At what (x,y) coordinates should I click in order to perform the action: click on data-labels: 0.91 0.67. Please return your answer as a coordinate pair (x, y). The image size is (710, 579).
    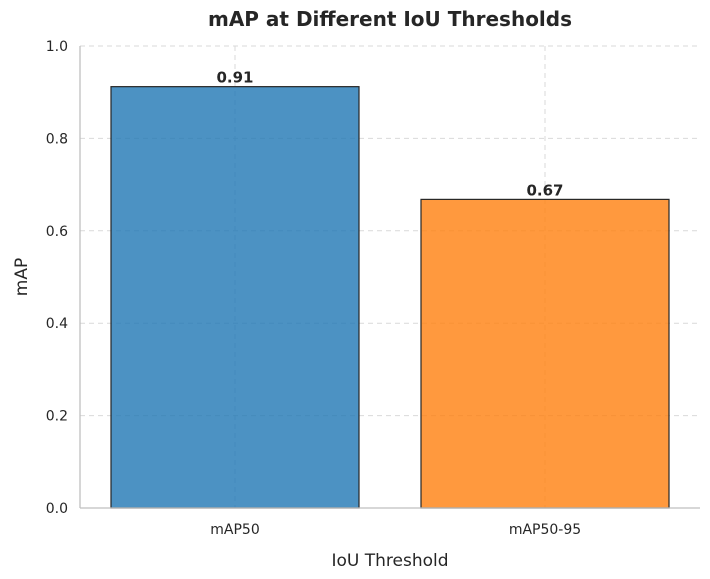
    Looking at the image, I should click on (389, 134).